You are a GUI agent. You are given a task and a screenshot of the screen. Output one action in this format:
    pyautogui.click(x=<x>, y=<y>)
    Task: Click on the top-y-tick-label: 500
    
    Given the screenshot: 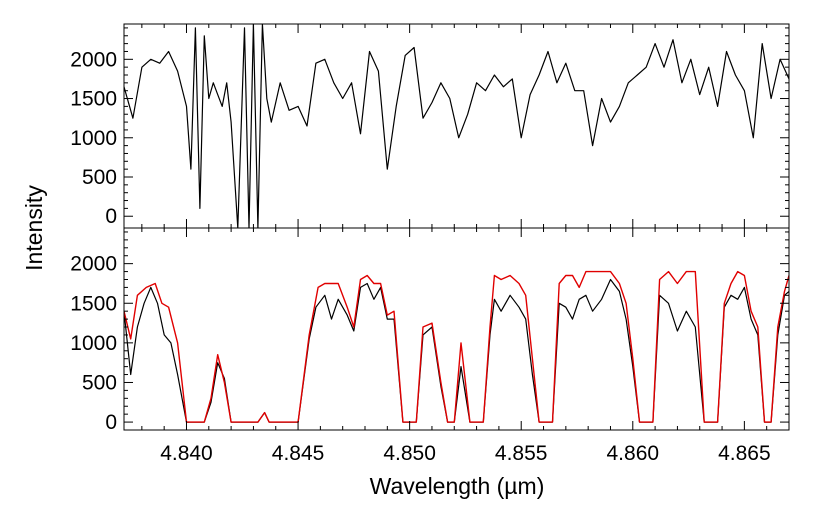 What is the action you would take?
    pyautogui.click(x=99, y=177)
    